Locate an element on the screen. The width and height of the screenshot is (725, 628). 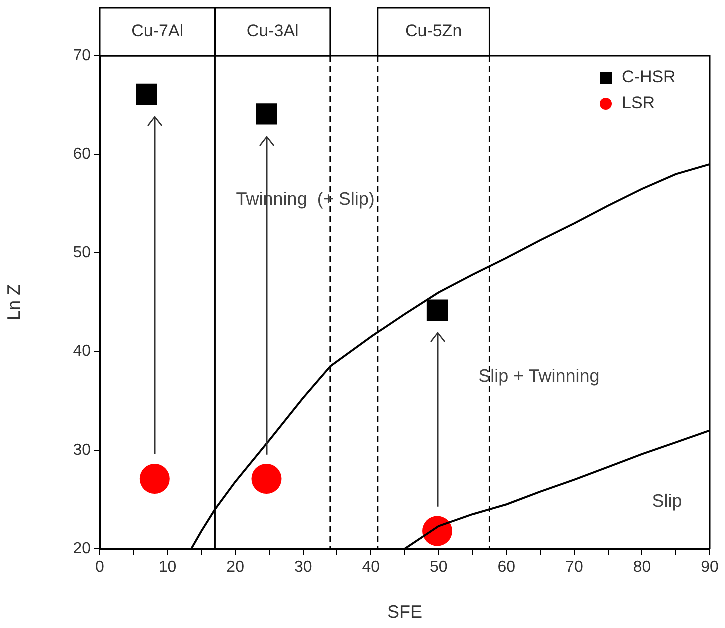
annotation: Slip is located at coordinates (667, 501).